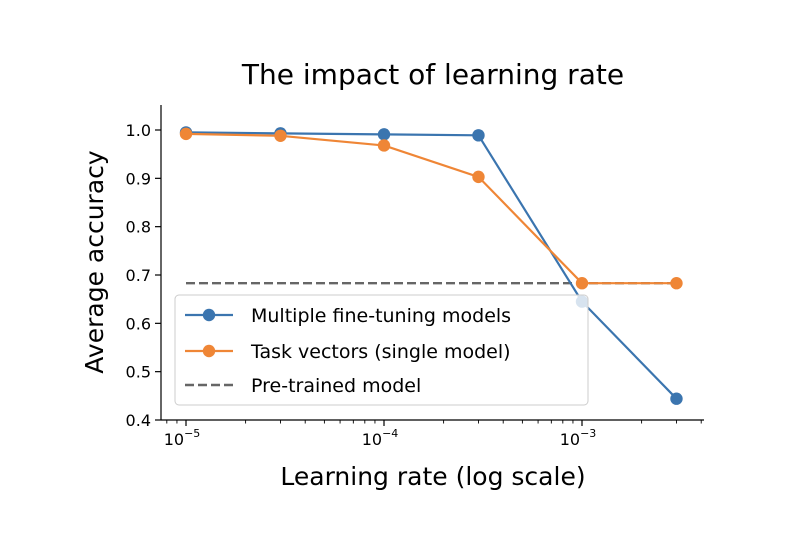 This screenshot has width=796, height=538. I want to click on legend-label: Multiple fine-tuning models, so click(381, 316).